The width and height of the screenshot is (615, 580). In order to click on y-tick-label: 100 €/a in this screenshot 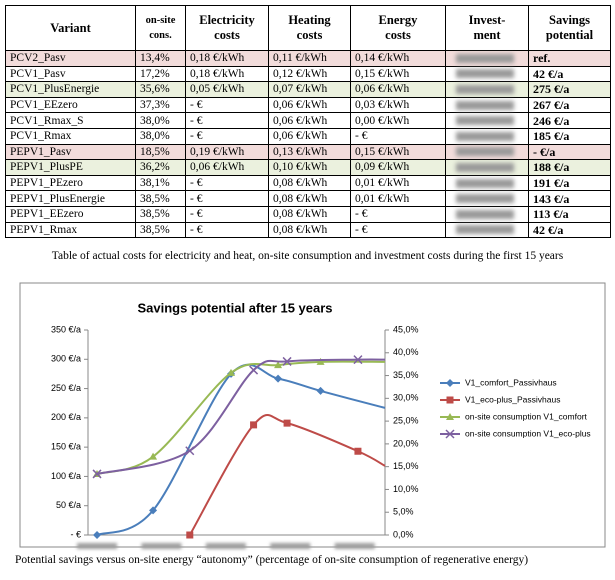, I will do `click(66, 476)`.